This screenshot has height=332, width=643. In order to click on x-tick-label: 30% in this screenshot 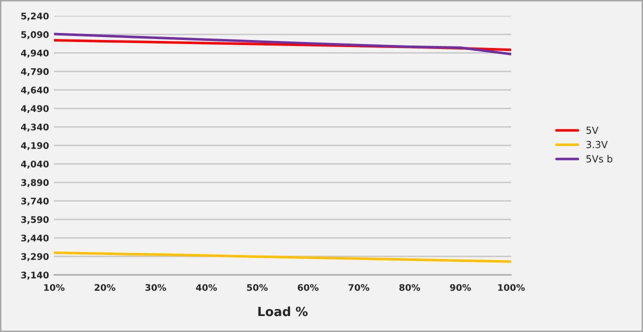, I will do `click(155, 287)`.